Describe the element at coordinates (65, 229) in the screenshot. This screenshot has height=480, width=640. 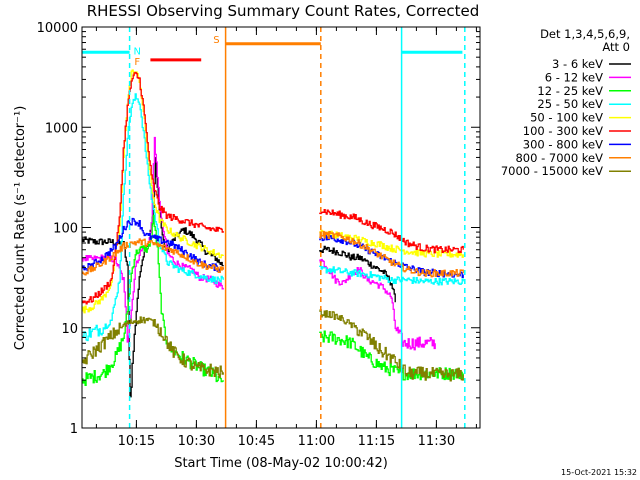
I see `y-tick-label-3: 100` at that location.